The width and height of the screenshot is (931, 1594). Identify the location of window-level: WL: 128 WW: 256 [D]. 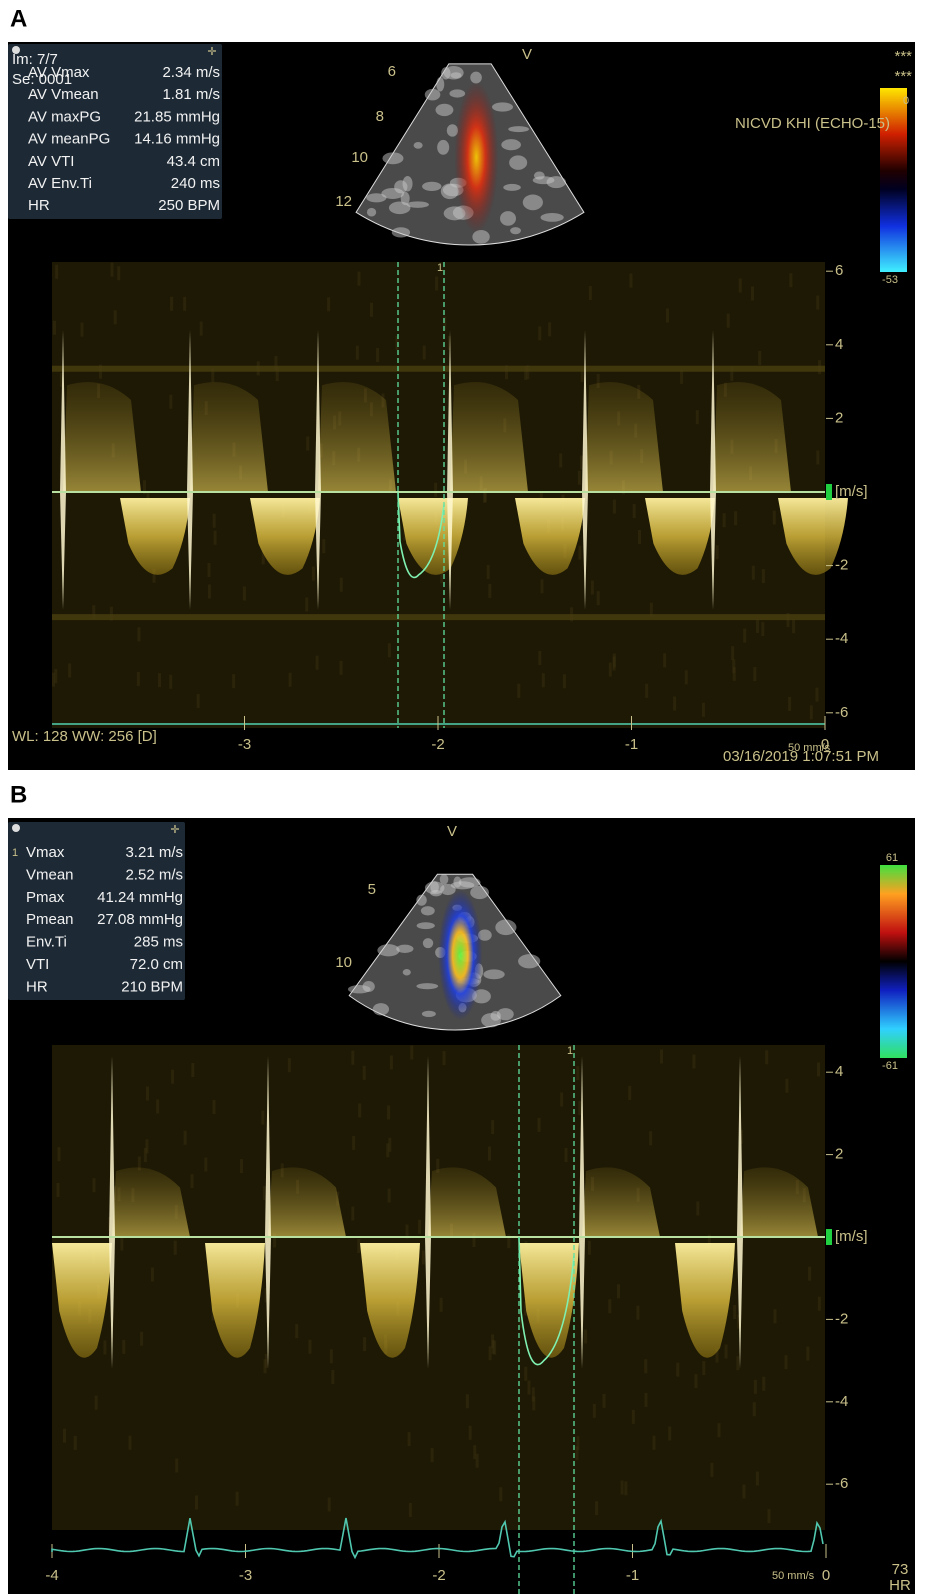
(84, 736).